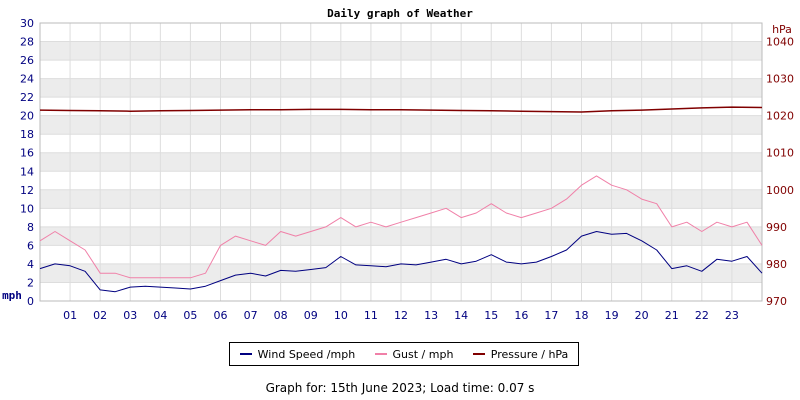 The width and height of the screenshot is (800, 400). What do you see at coordinates (27, 23) in the screenshot?
I see `y-tick-left-label: 30` at bounding box center [27, 23].